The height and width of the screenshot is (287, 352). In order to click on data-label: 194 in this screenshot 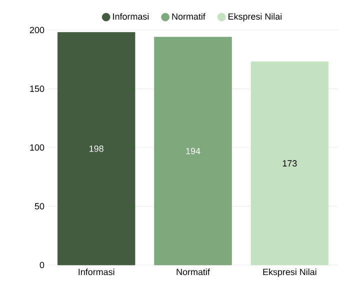, I will do `click(193, 151)`.